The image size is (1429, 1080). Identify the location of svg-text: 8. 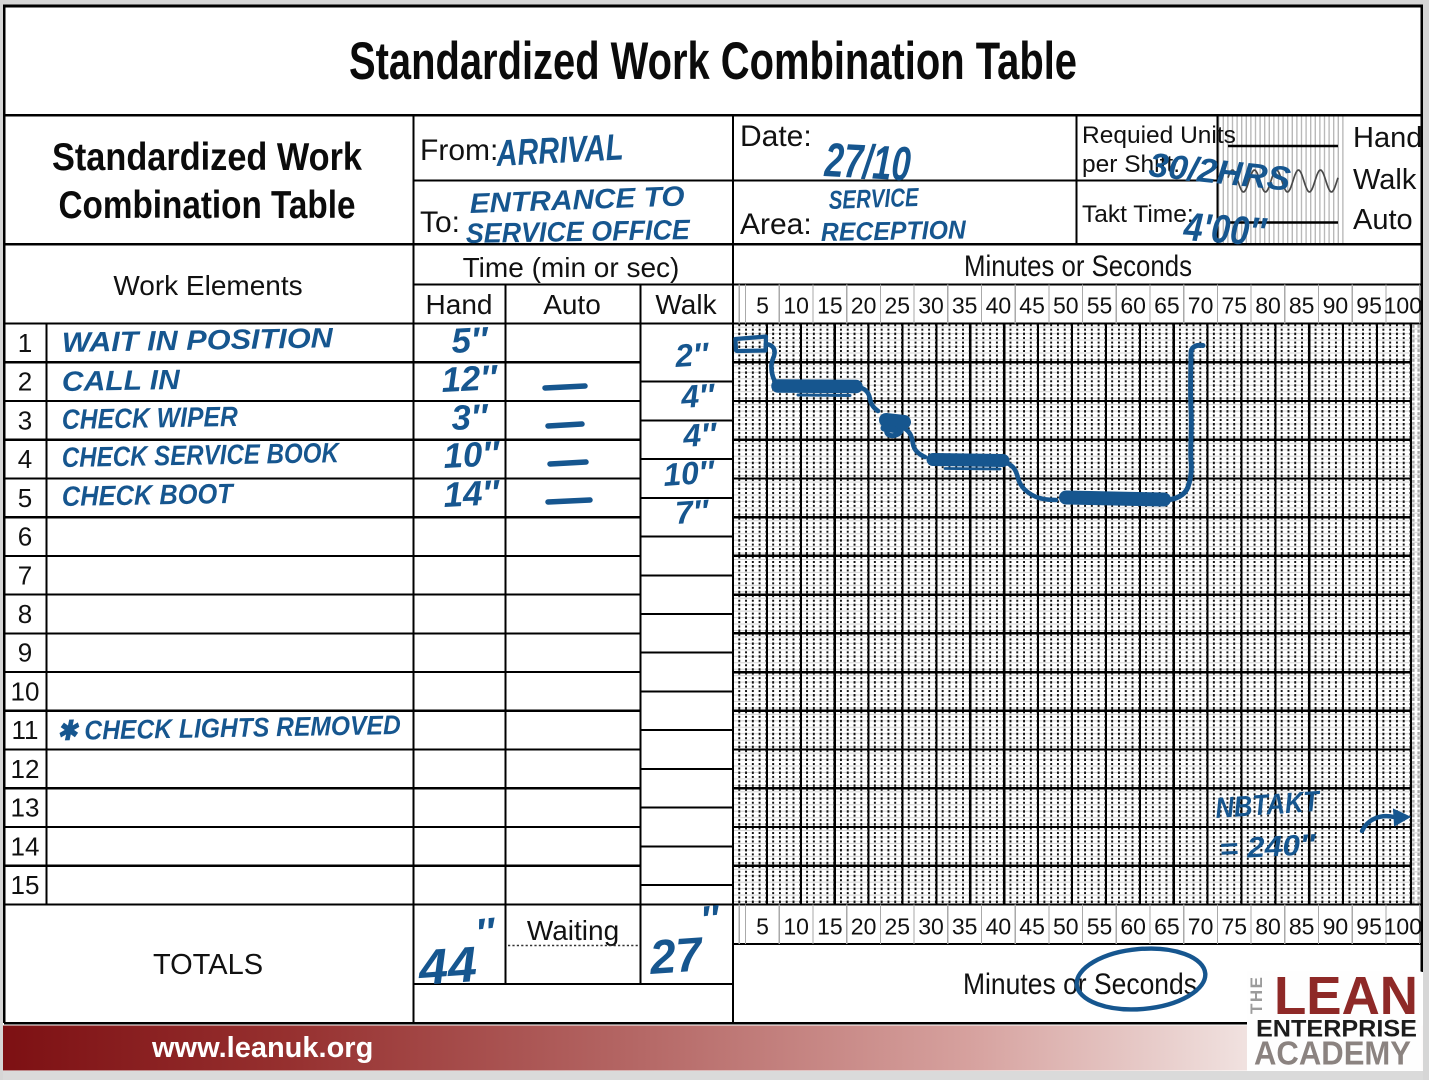
(25, 614).